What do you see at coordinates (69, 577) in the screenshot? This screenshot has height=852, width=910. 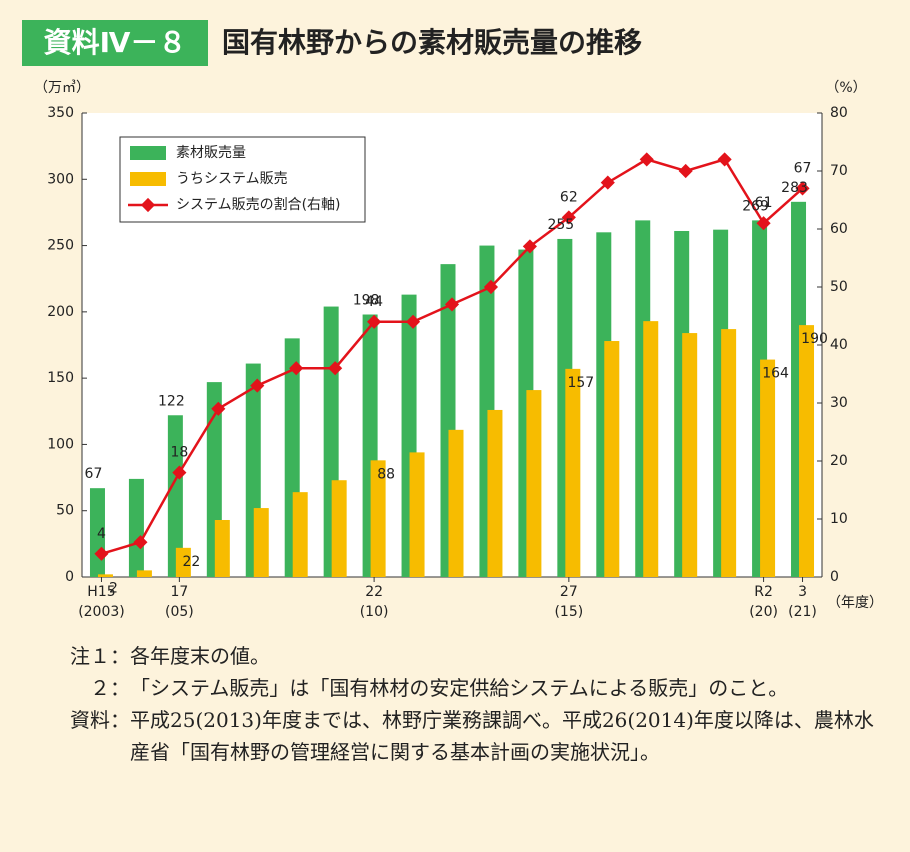 I see `y-tick-label: 0` at bounding box center [69, 577].